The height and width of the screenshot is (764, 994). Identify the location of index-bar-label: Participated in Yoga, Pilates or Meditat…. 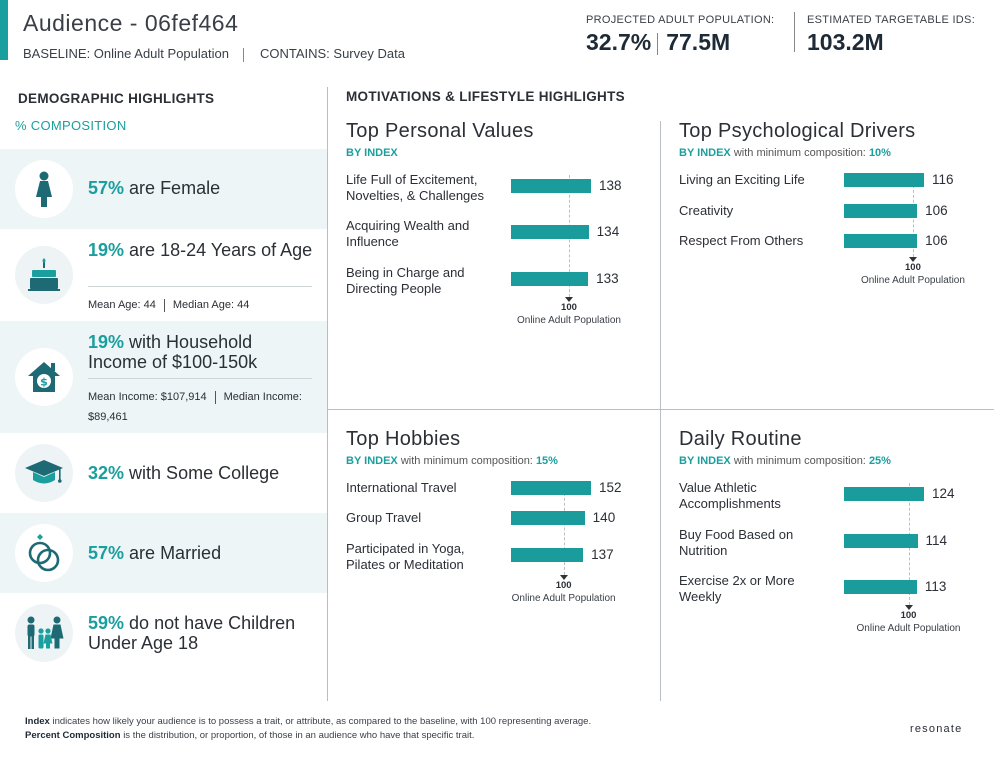
(405, 556).